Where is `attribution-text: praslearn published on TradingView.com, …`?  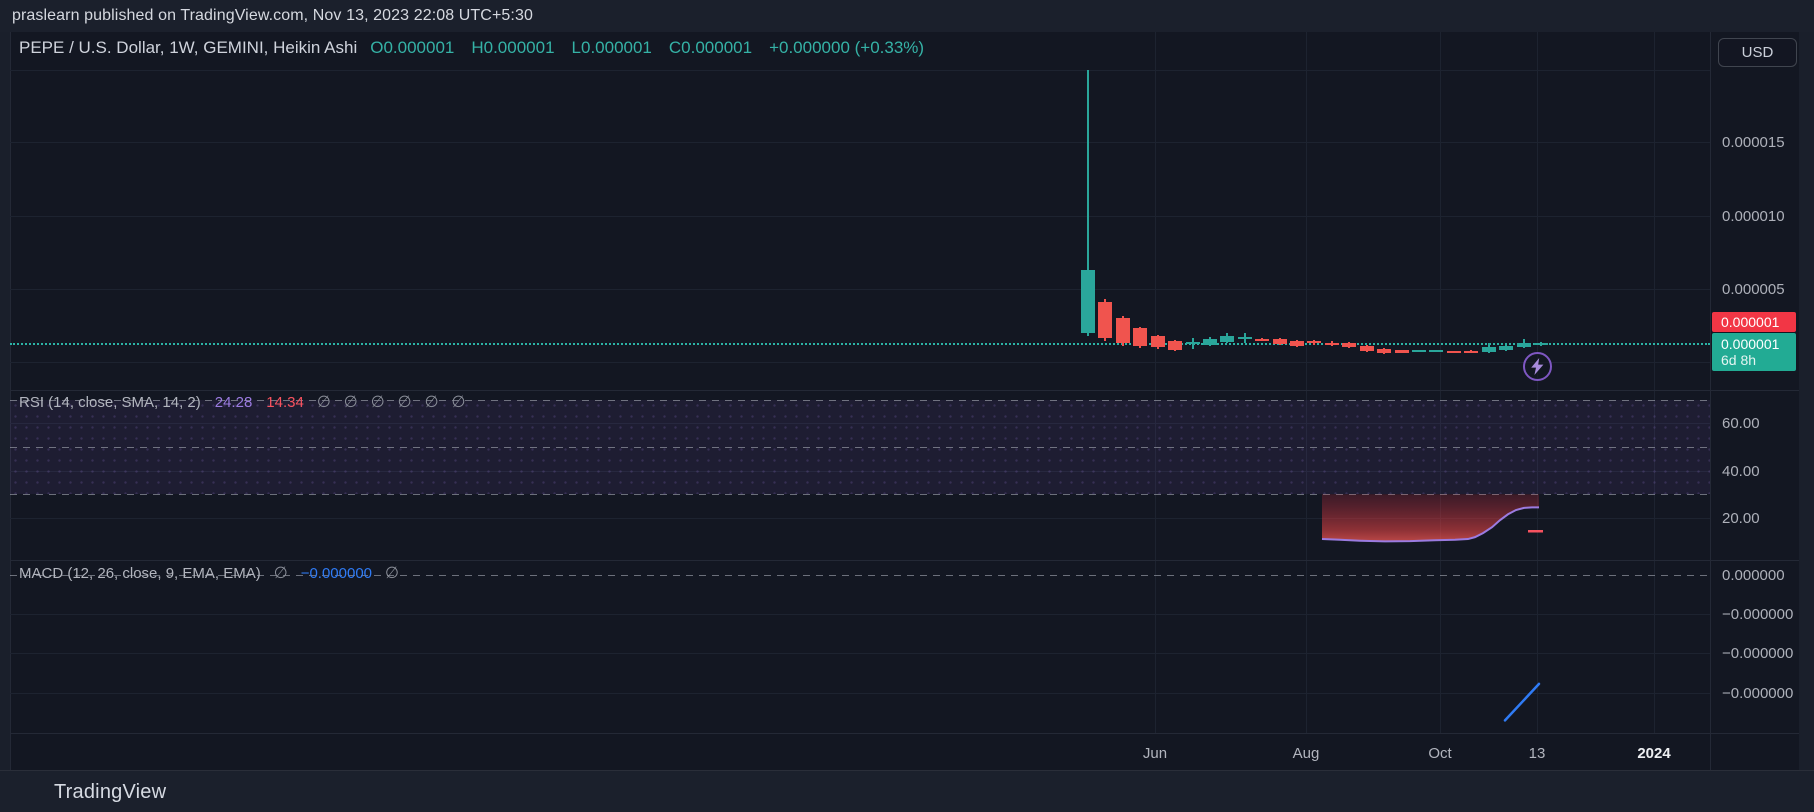 attribution-text: praslearn published on TradingView.com, … is located at coordinates (272, 15).